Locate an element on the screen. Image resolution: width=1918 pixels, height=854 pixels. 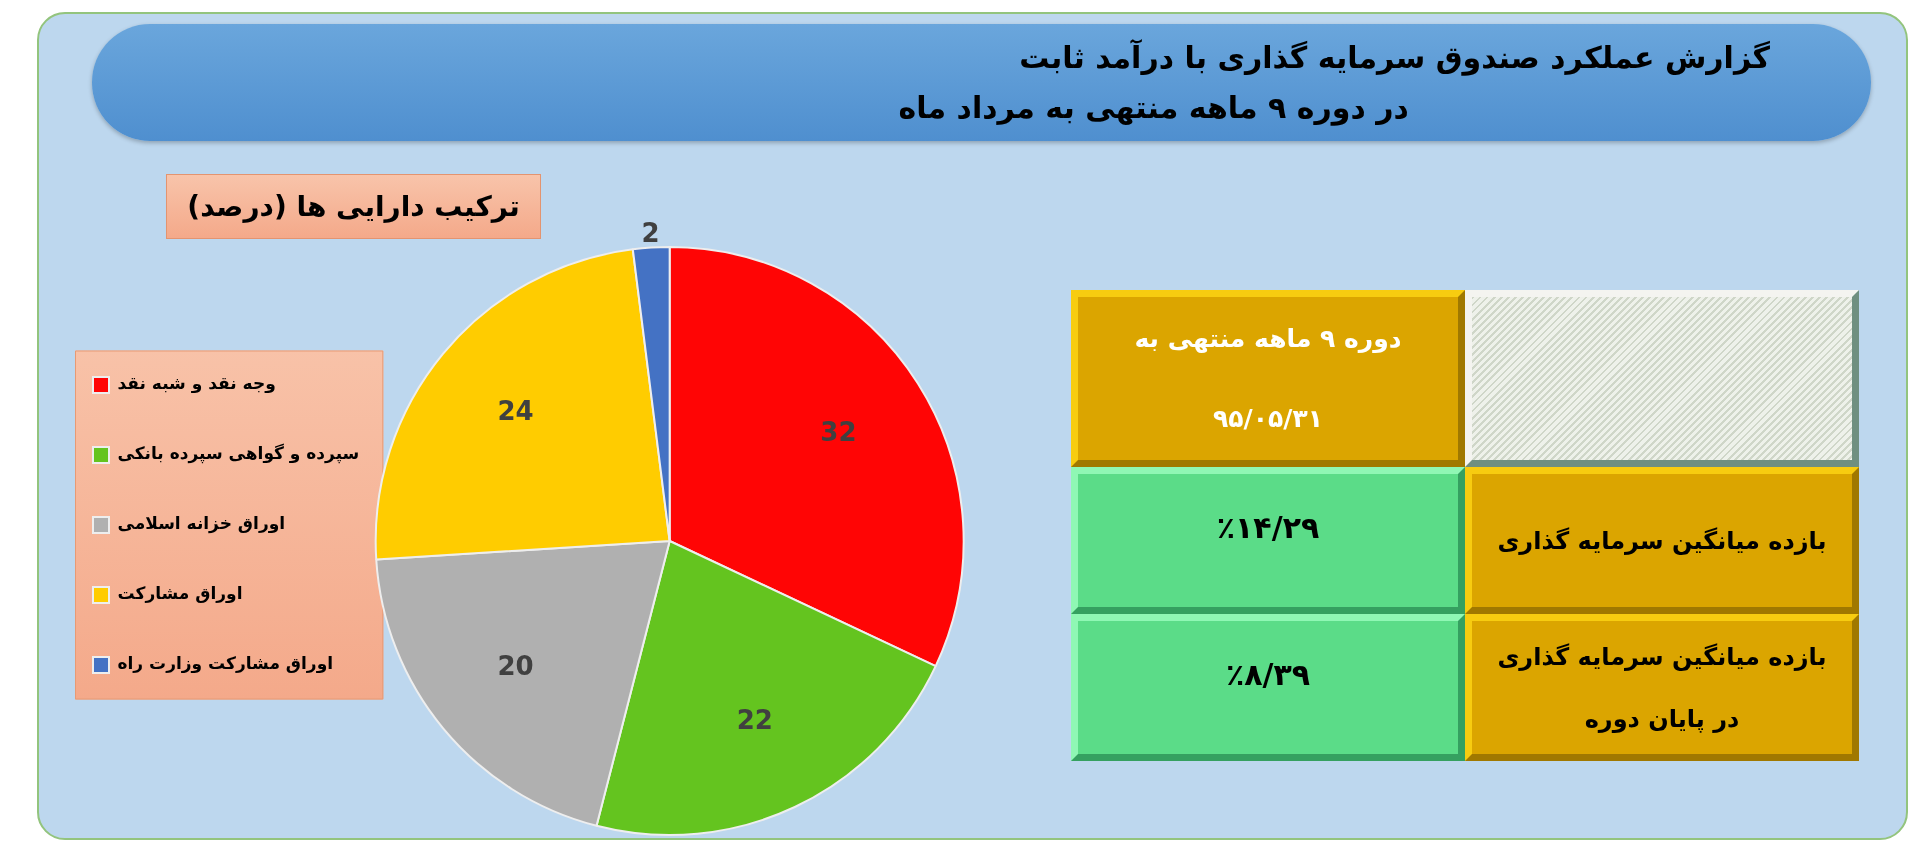
data-label: 22 is located at coordinates (754, 719).